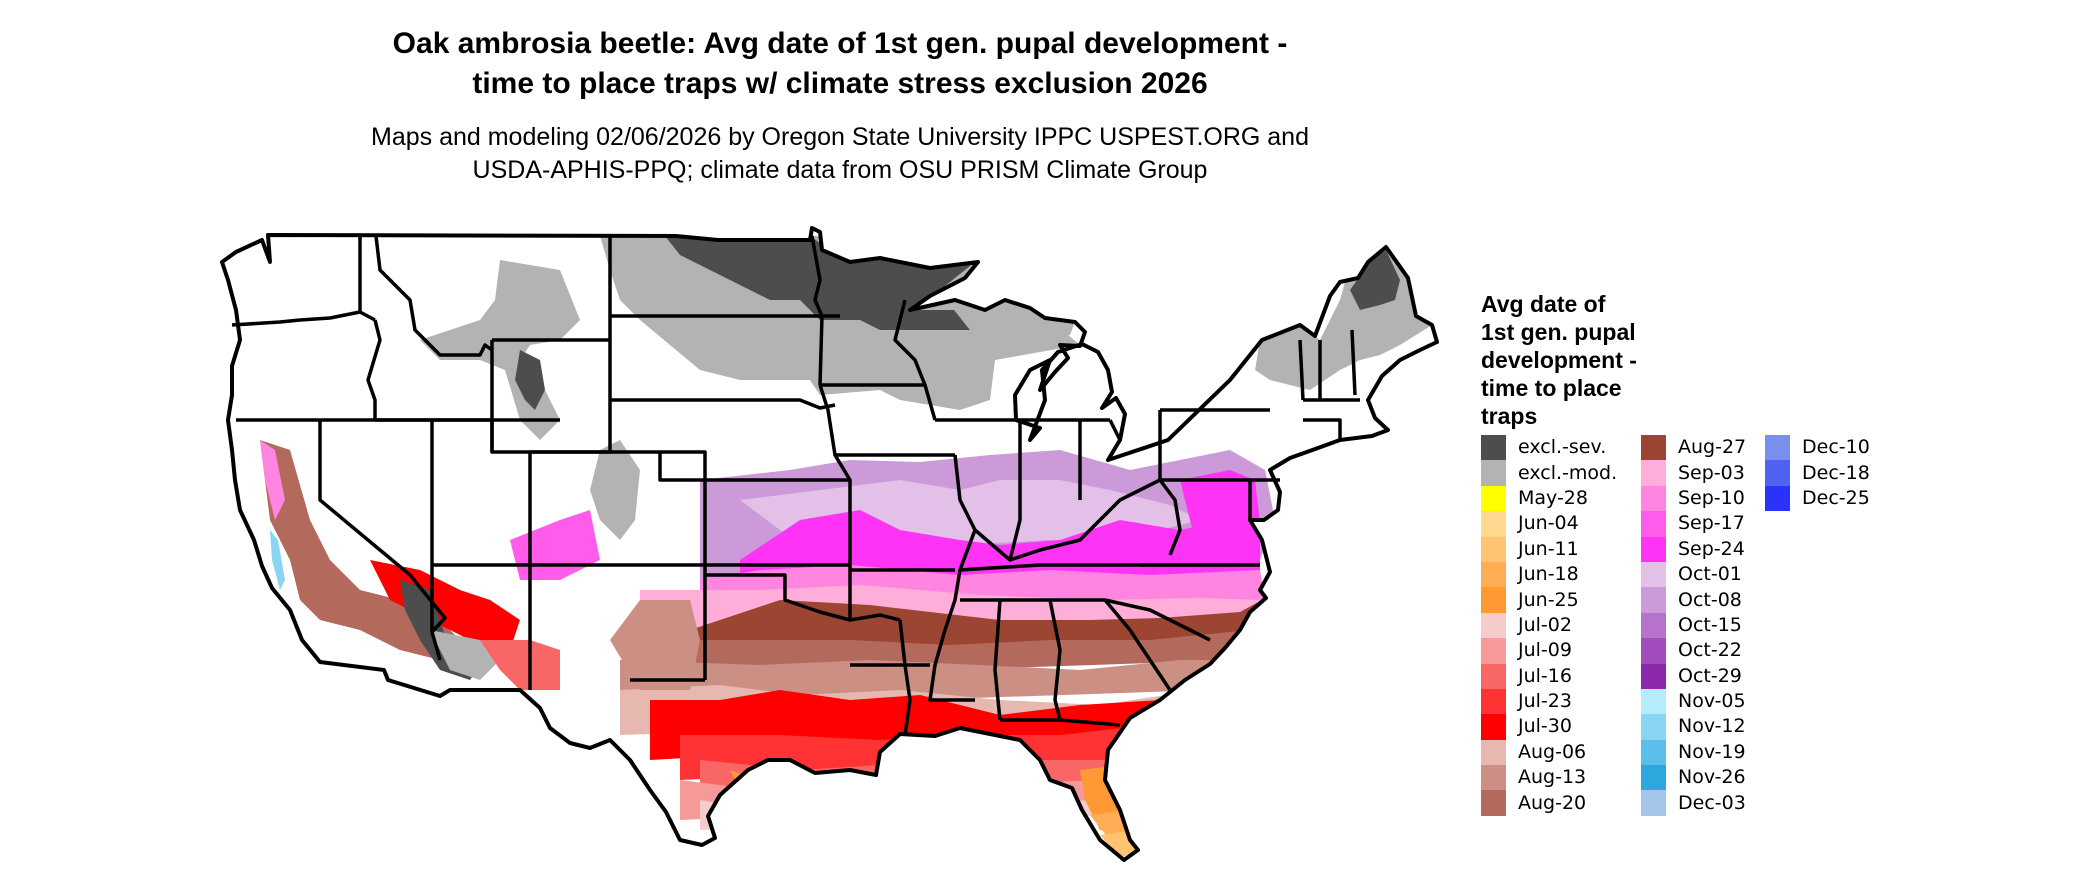 The width and height of the screenshot is (2100, 892). I want to click on zone-excl-mod-colorado, so click(615, 490).